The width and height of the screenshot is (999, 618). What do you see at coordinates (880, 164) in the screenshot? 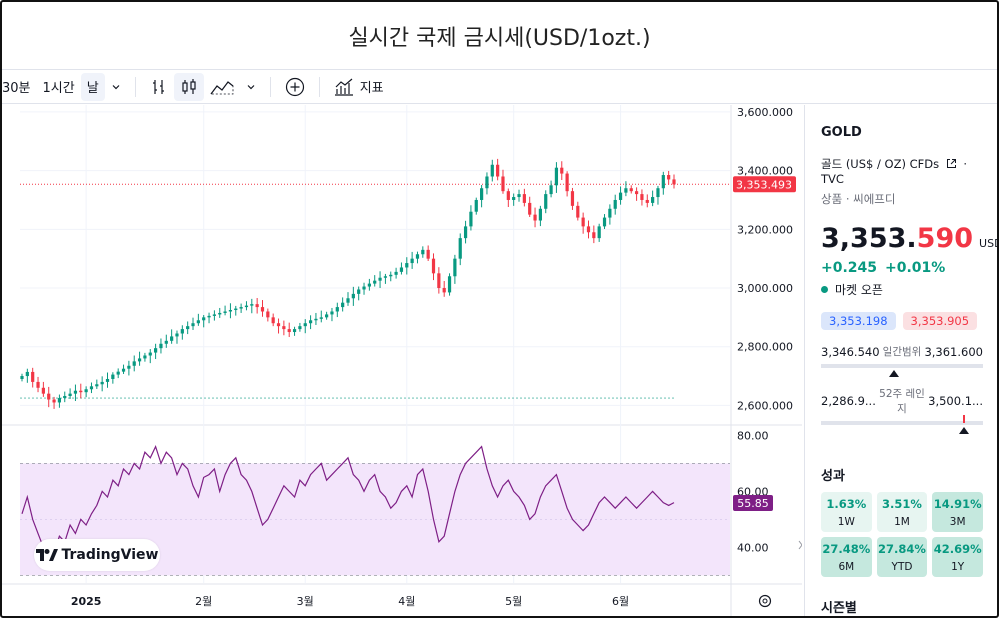
I see `symbol-desc-text: 골드 (US$ / OZ) CFDs` at bounding box center [880, 164].